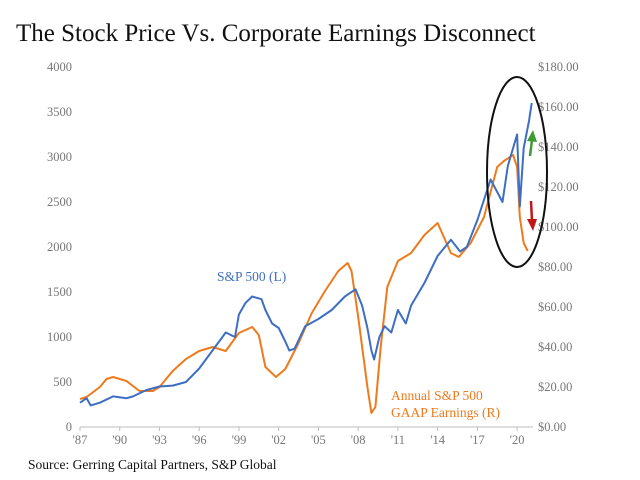 The image size is (640, 480). I want to click on right-tick-label: $160.00, so click(558, 107).